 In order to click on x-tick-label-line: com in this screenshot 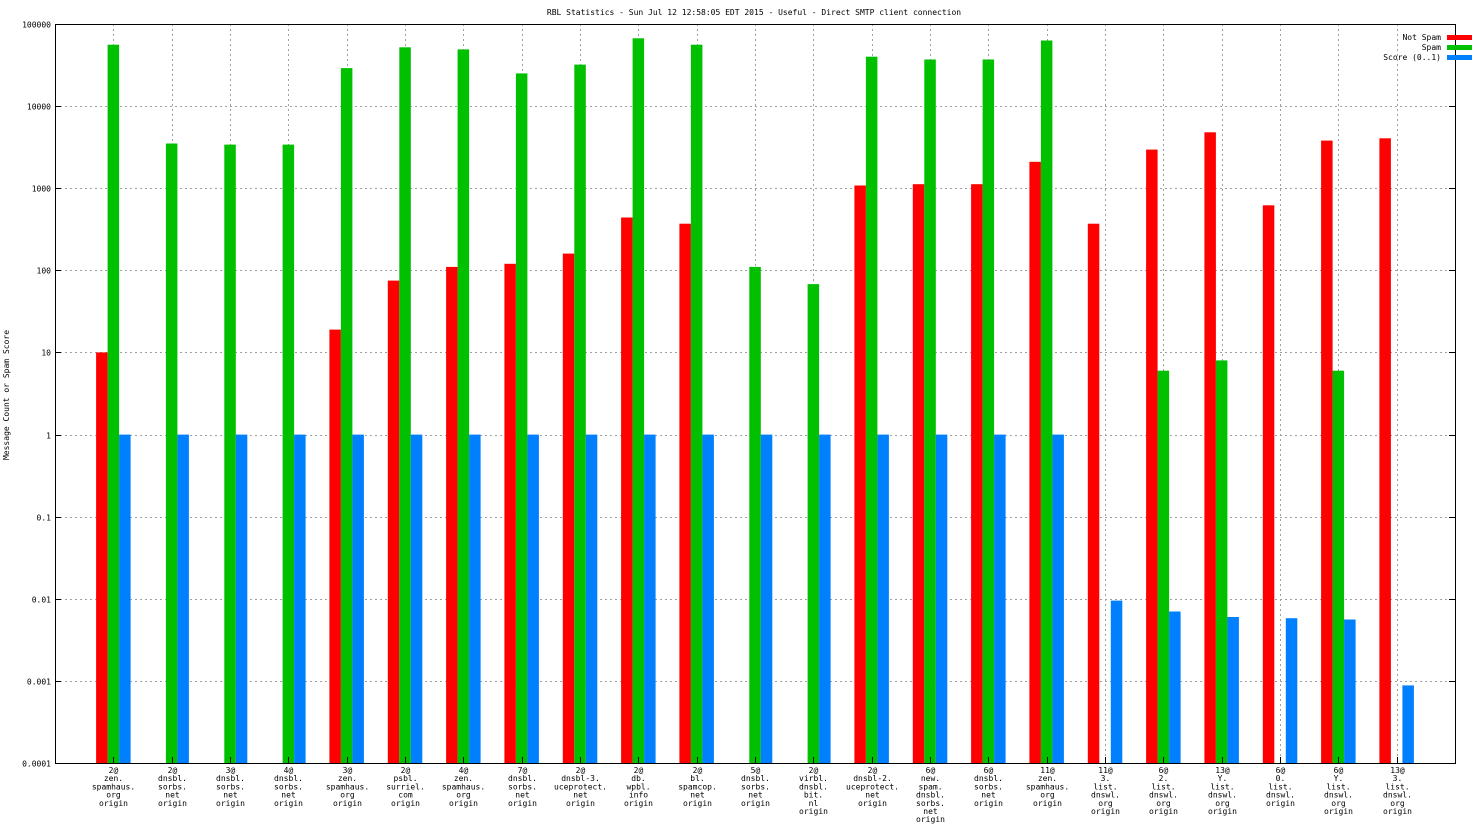, I will do `click(405, 795)`.